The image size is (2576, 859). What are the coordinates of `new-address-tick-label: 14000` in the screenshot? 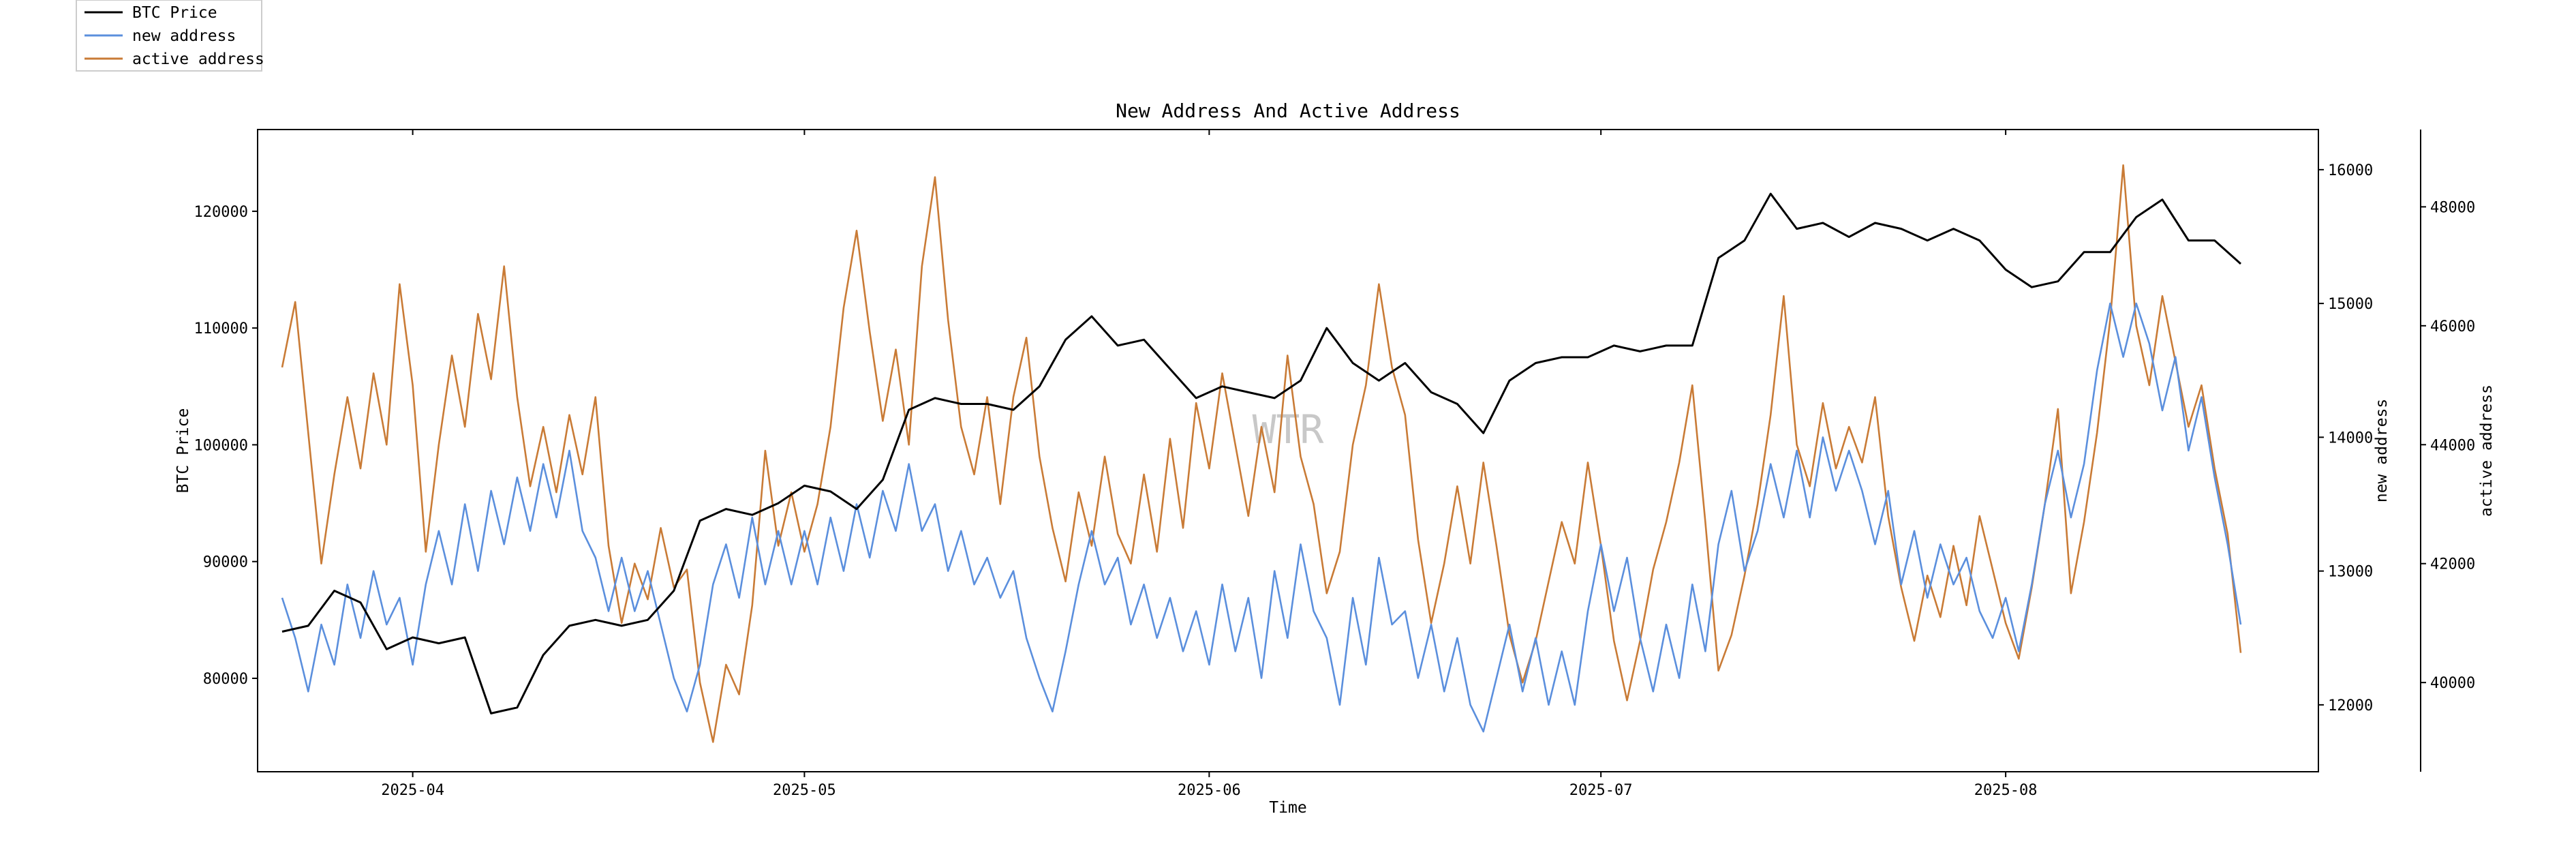 It's located at (2350, 438).